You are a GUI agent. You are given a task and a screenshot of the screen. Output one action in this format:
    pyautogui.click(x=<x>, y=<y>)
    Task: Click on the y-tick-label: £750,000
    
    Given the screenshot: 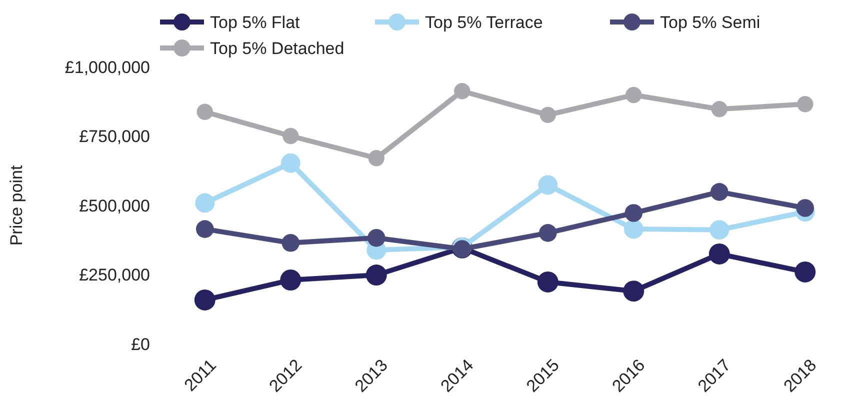 What is the action you would take?
    pyautogui.click(x=114, y=136)
    